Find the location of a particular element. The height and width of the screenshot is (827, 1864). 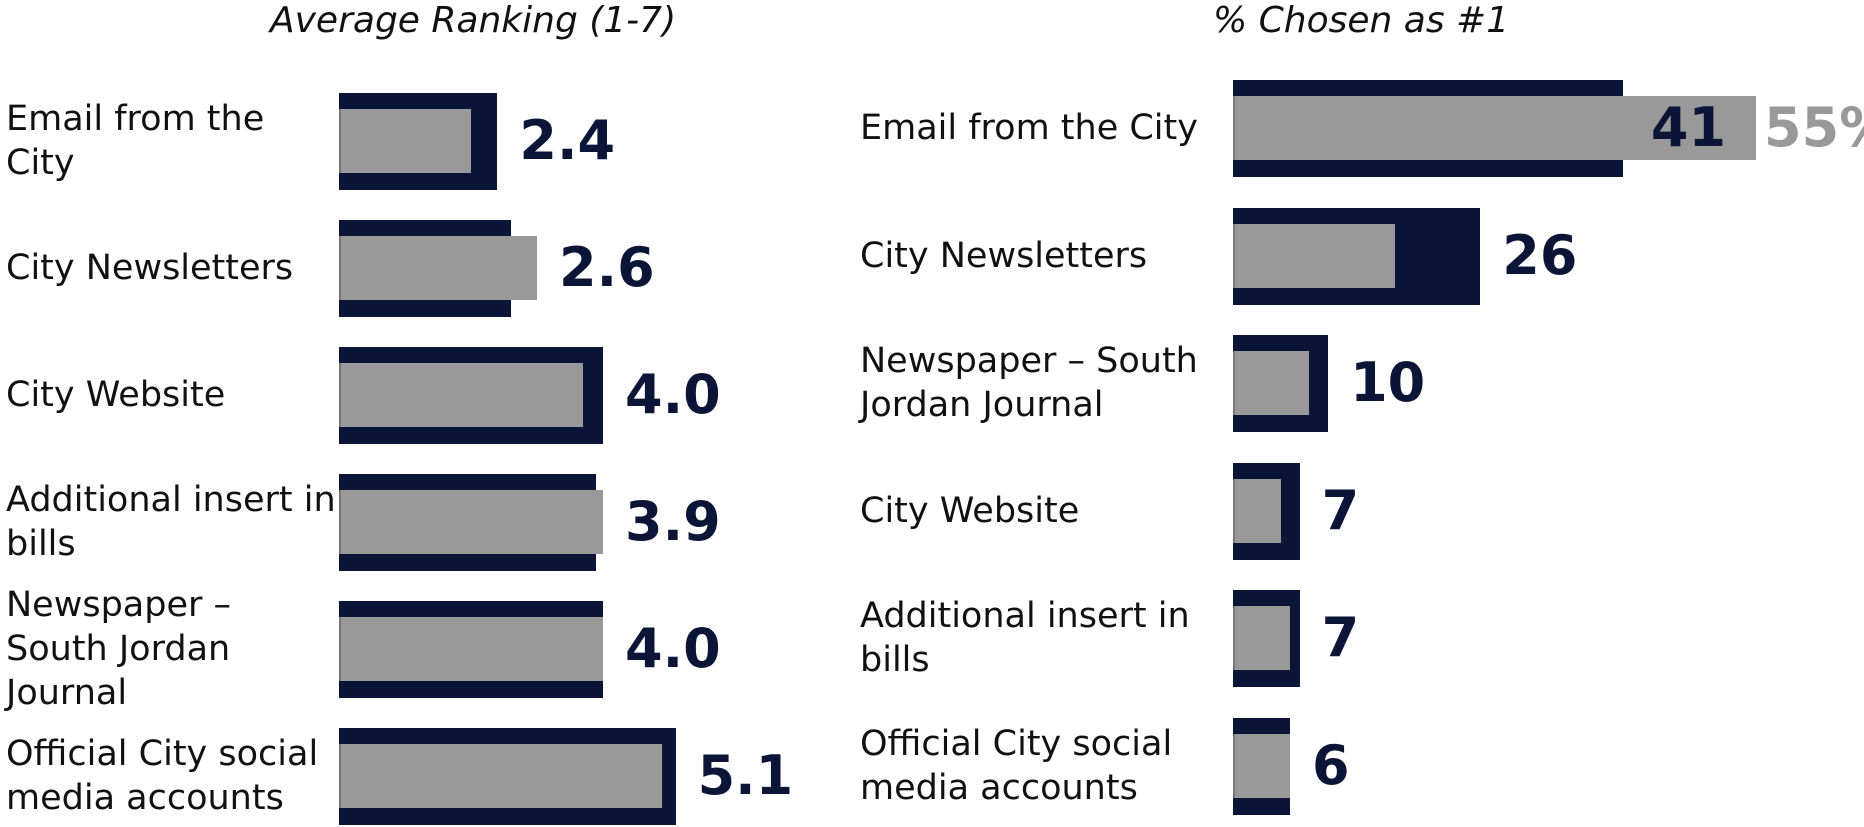

value-label: 6 is located at coordinates (1331, 765).